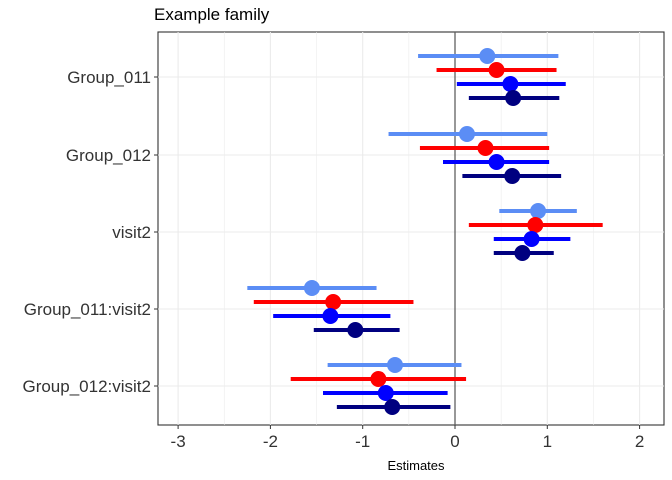 The width and height of the screenshot is (672, 480). I want to click on x-tick-label: 0, so click(454, 441).